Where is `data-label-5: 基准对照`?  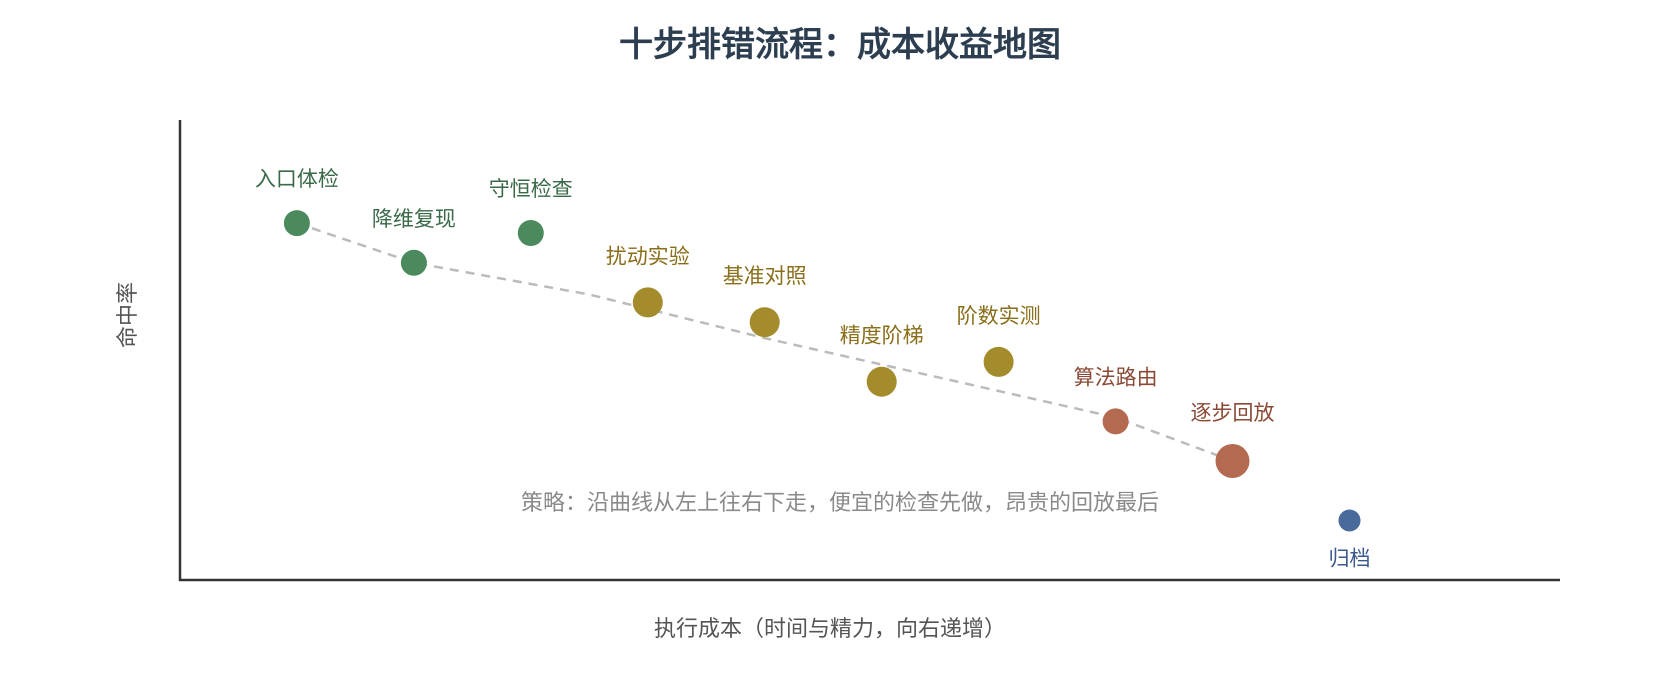 data-label-5: 基准对照 is located at coordinates (765, 276).